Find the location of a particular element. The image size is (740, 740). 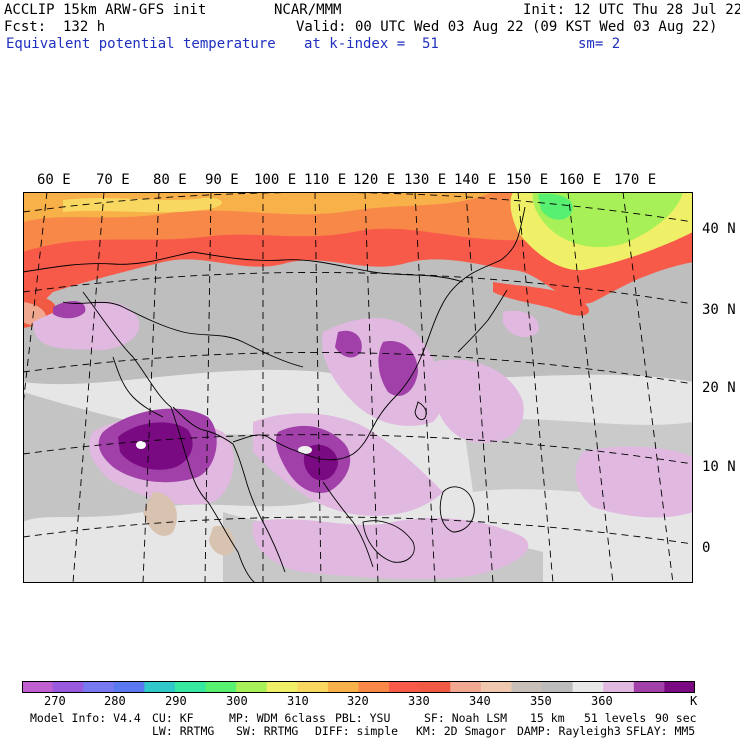

field-region-320k is located at coordinates (142, 205).